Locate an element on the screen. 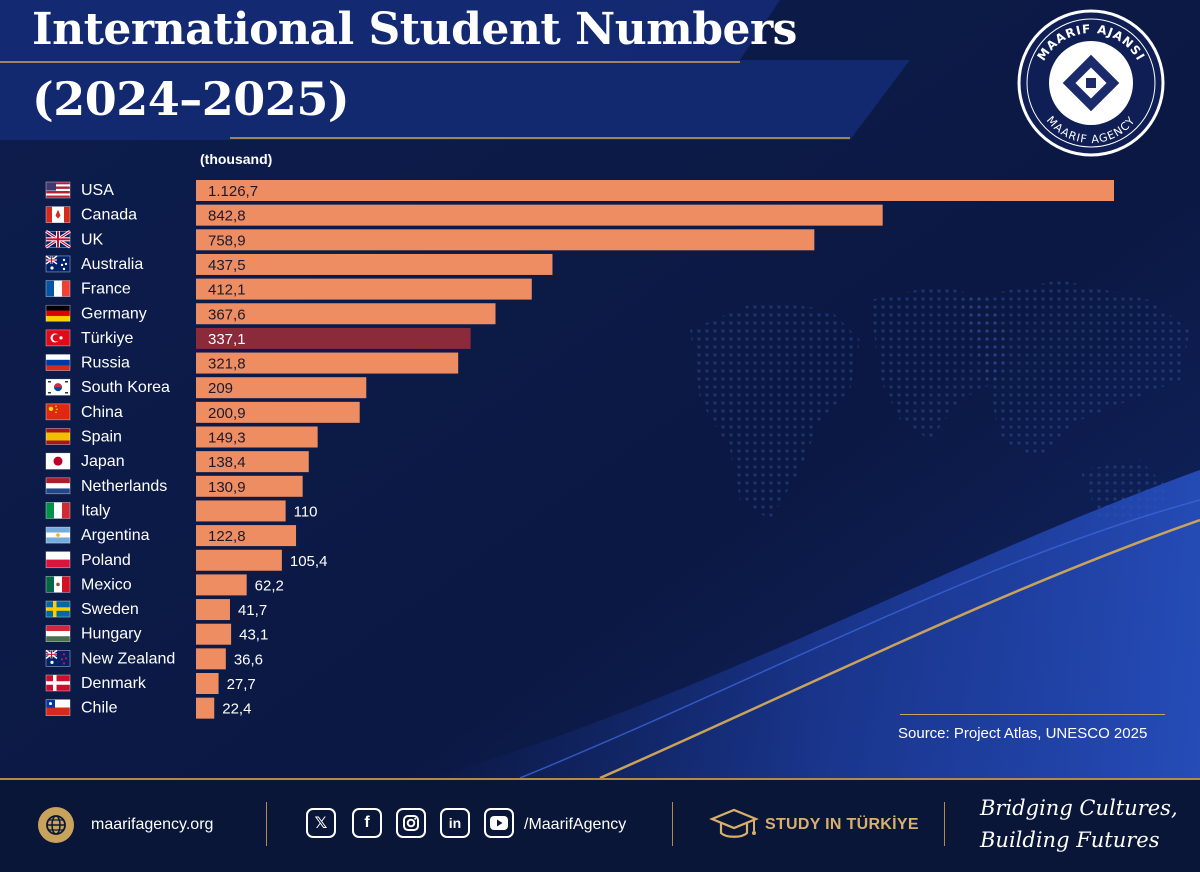 The image size is (1200, 872). category-label: Türkiye is located at coordinates (107, 338).